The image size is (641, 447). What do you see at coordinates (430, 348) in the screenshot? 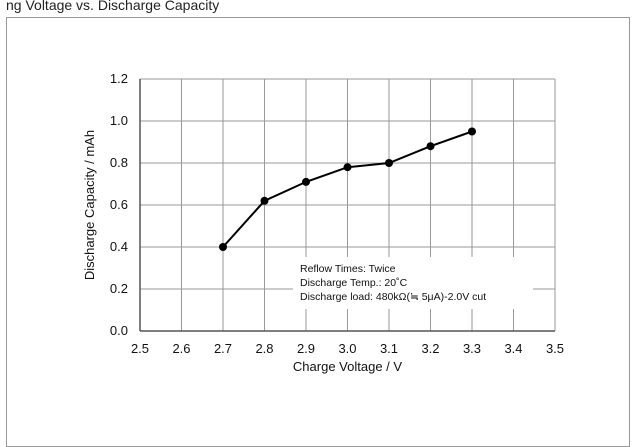
I see `x-tick-label: 3.2` at bounding box center [430, 348].